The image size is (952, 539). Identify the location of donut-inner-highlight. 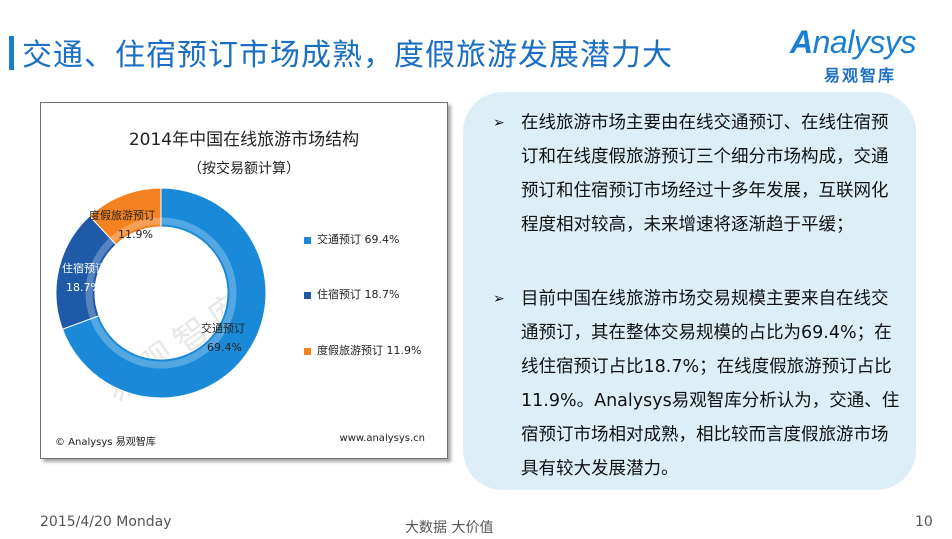
(161, 293).